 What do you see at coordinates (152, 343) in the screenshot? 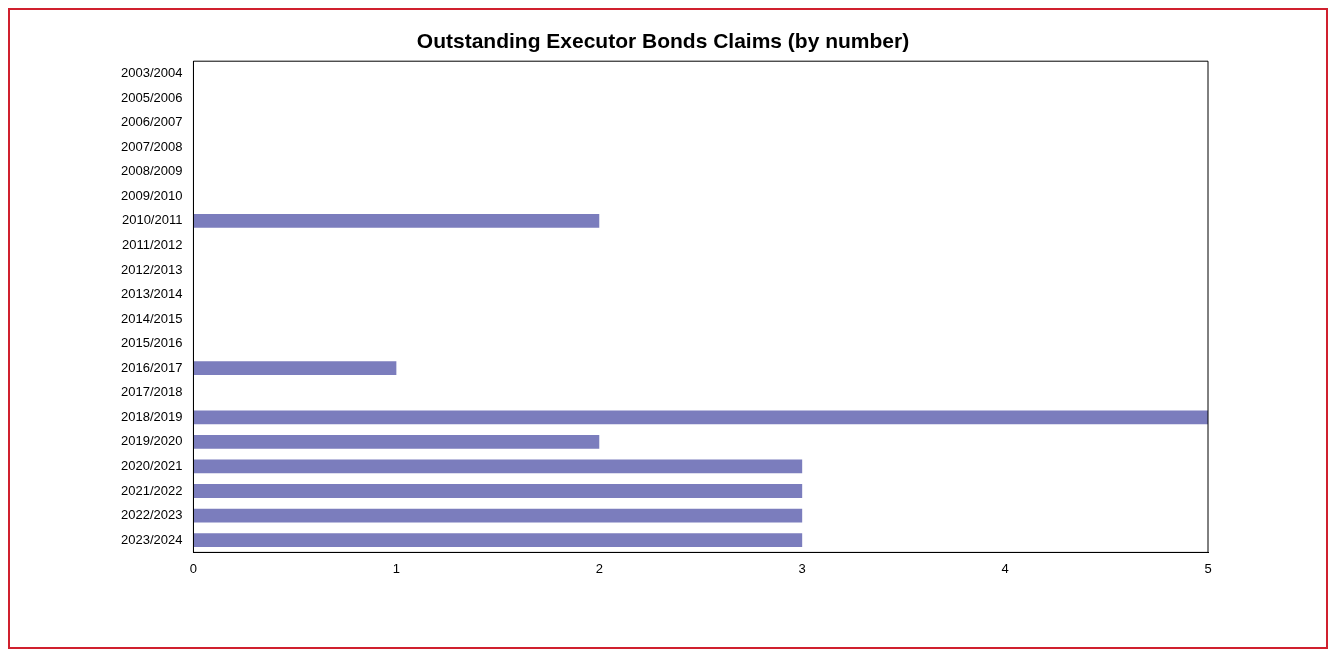
I see `y-tick-label: 2015/2016` at bounding box center [152, 343].